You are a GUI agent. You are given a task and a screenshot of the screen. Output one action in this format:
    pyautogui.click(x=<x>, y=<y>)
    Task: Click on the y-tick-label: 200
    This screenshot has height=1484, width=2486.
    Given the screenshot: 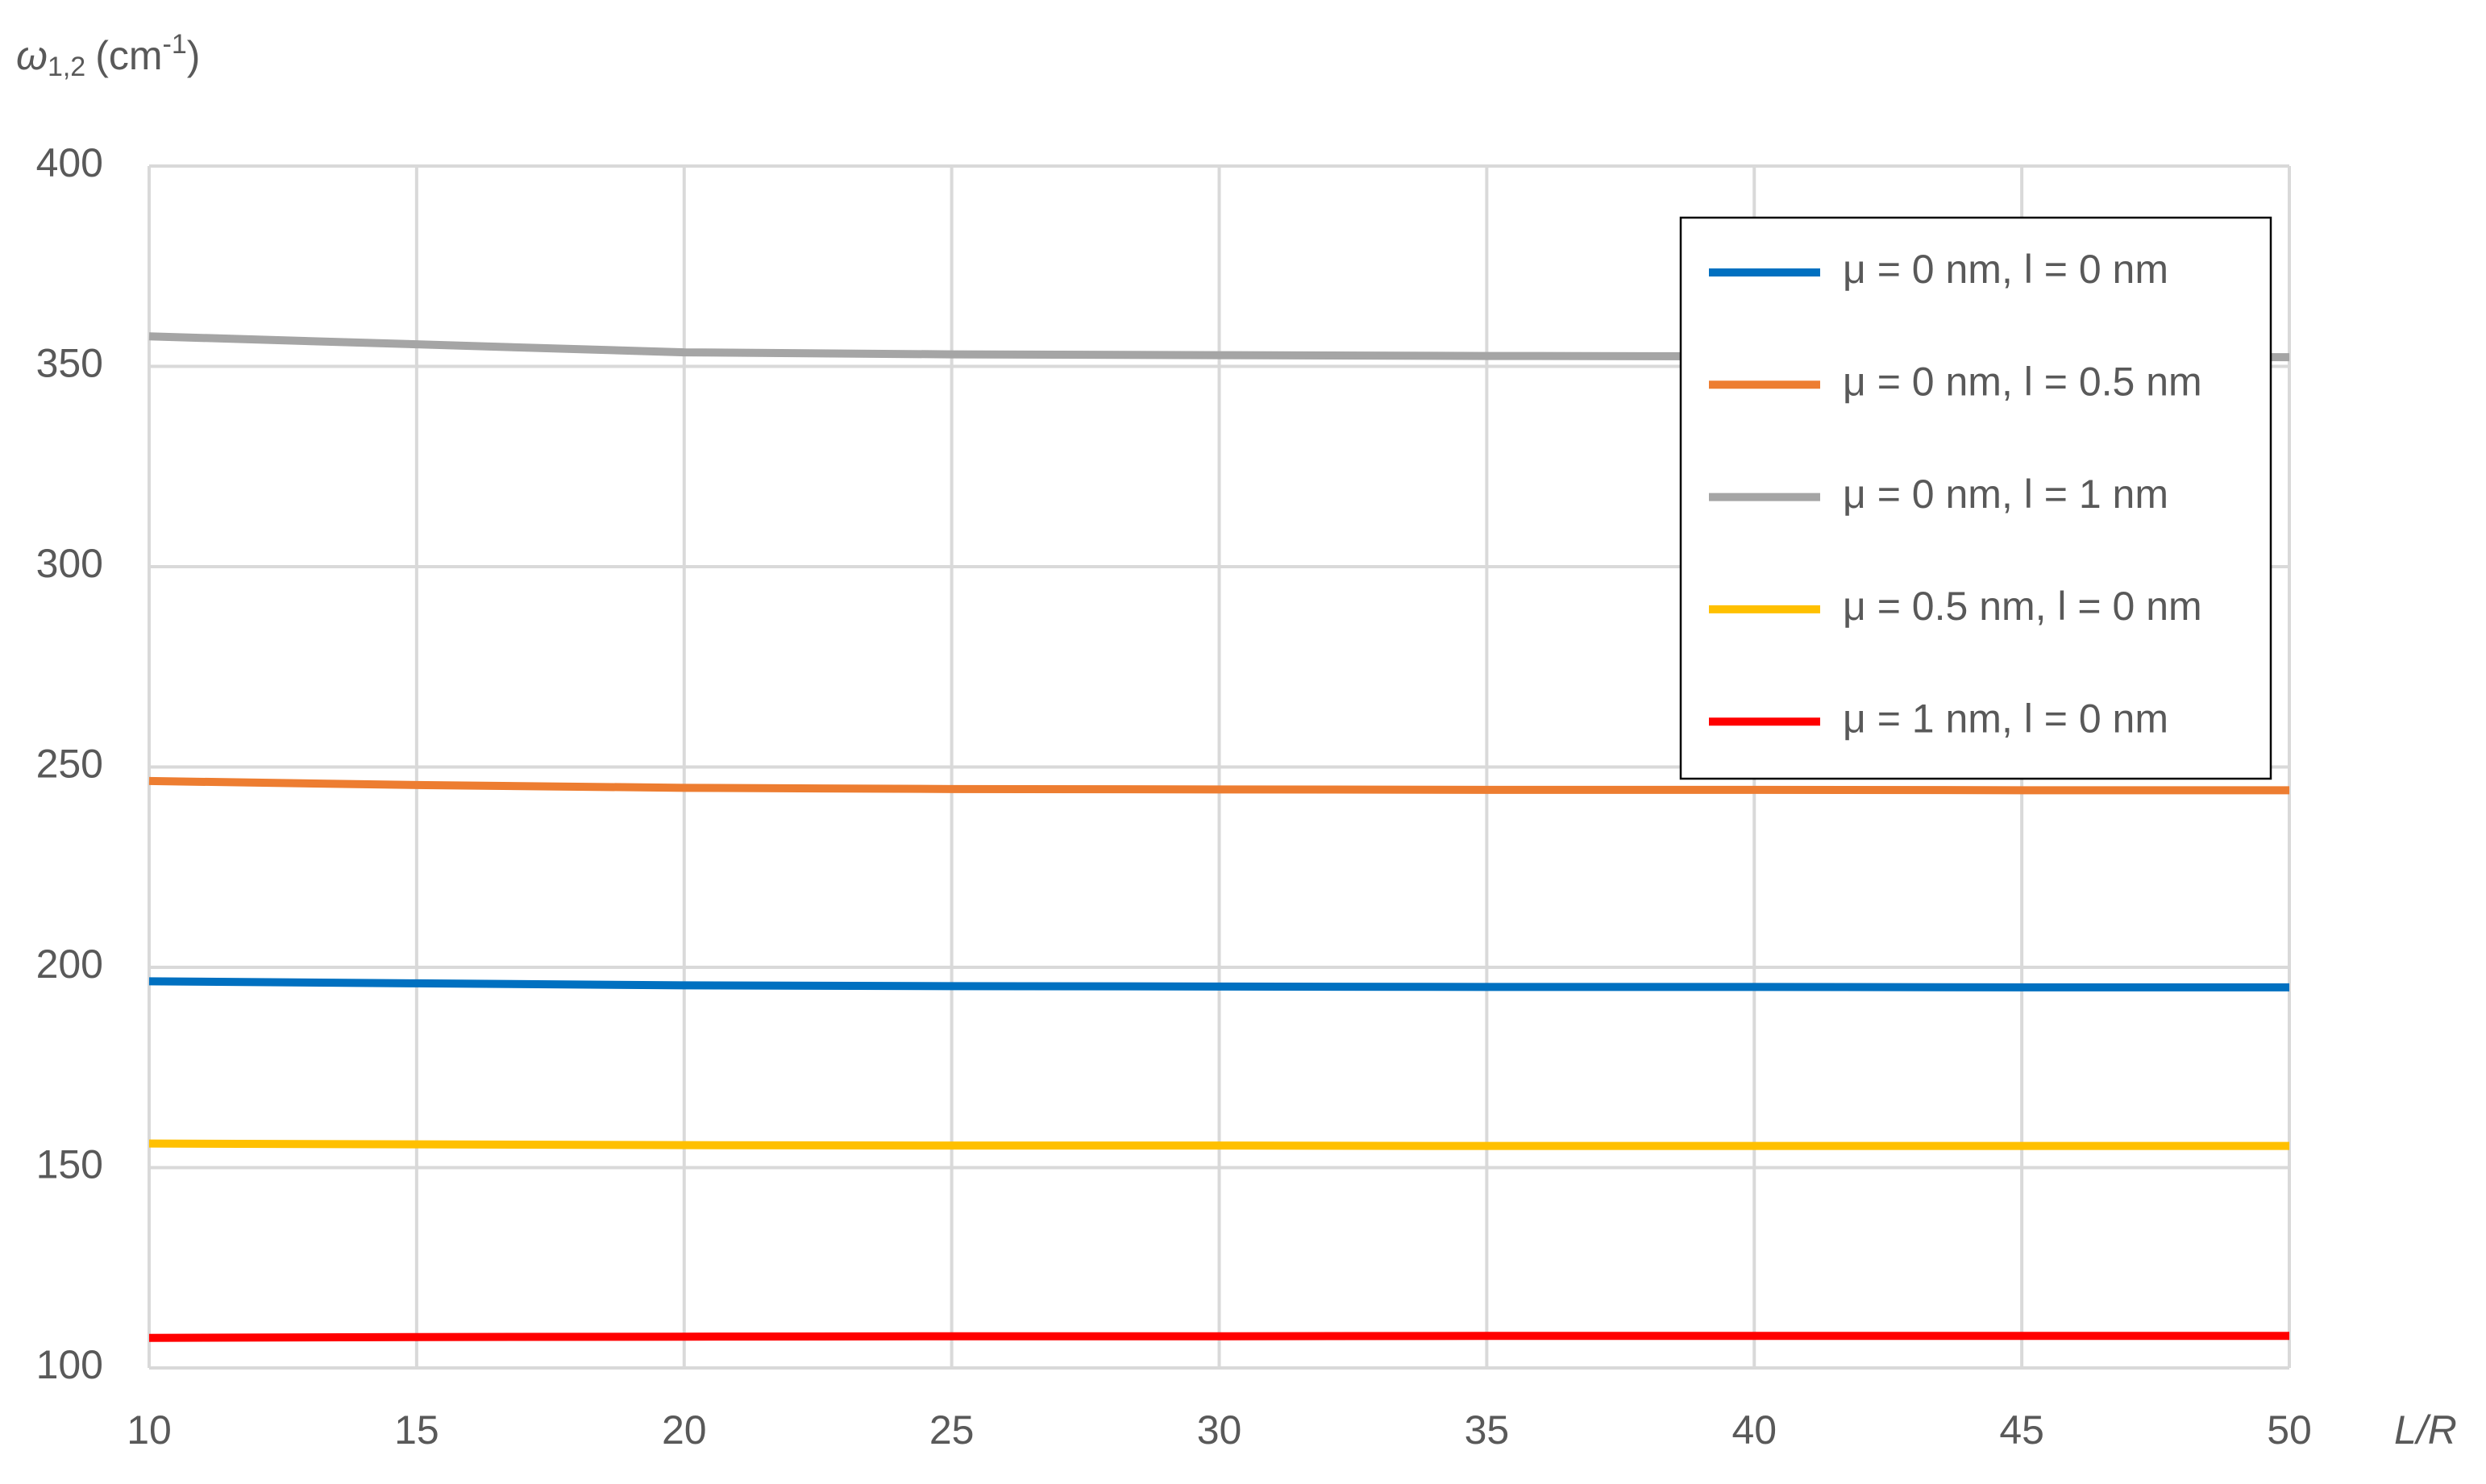 What is the action you would take?
    pyautogui.click(x=69, y=964)
    